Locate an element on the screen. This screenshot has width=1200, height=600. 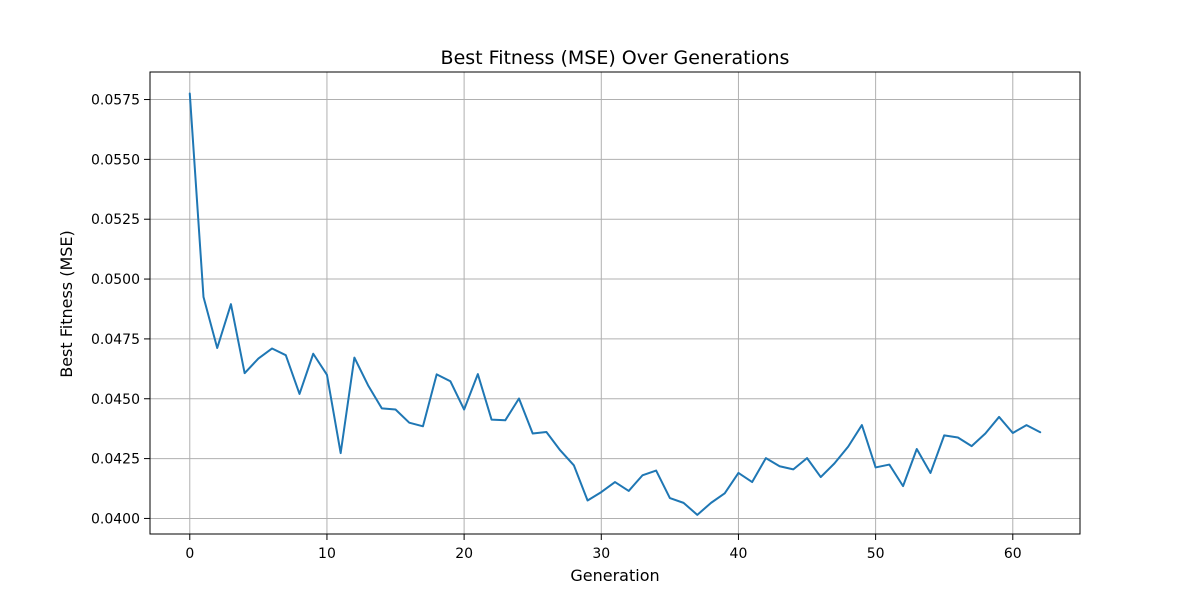
x-tick-label: 60 is located at coordinates (1013, 554).